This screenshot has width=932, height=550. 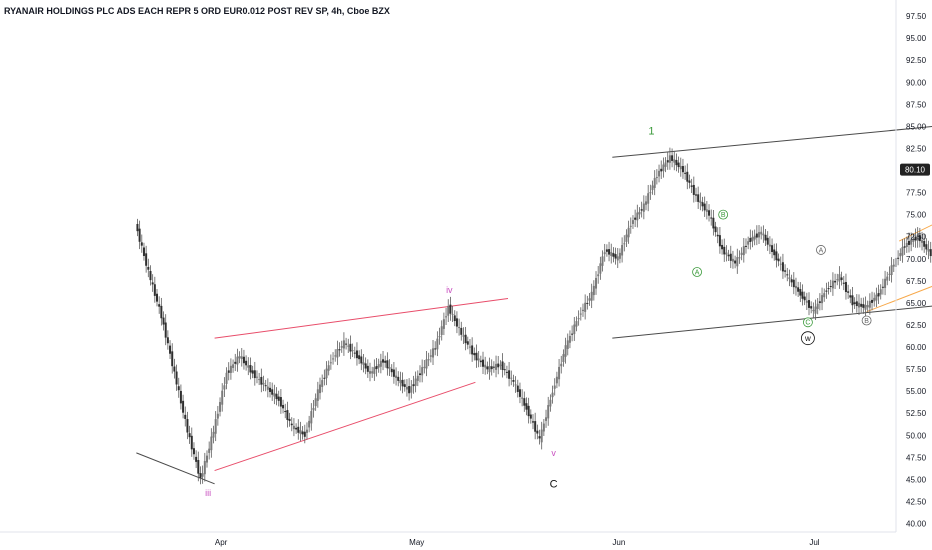 I want to click on wave-label: B, so click(x=723, y=215).